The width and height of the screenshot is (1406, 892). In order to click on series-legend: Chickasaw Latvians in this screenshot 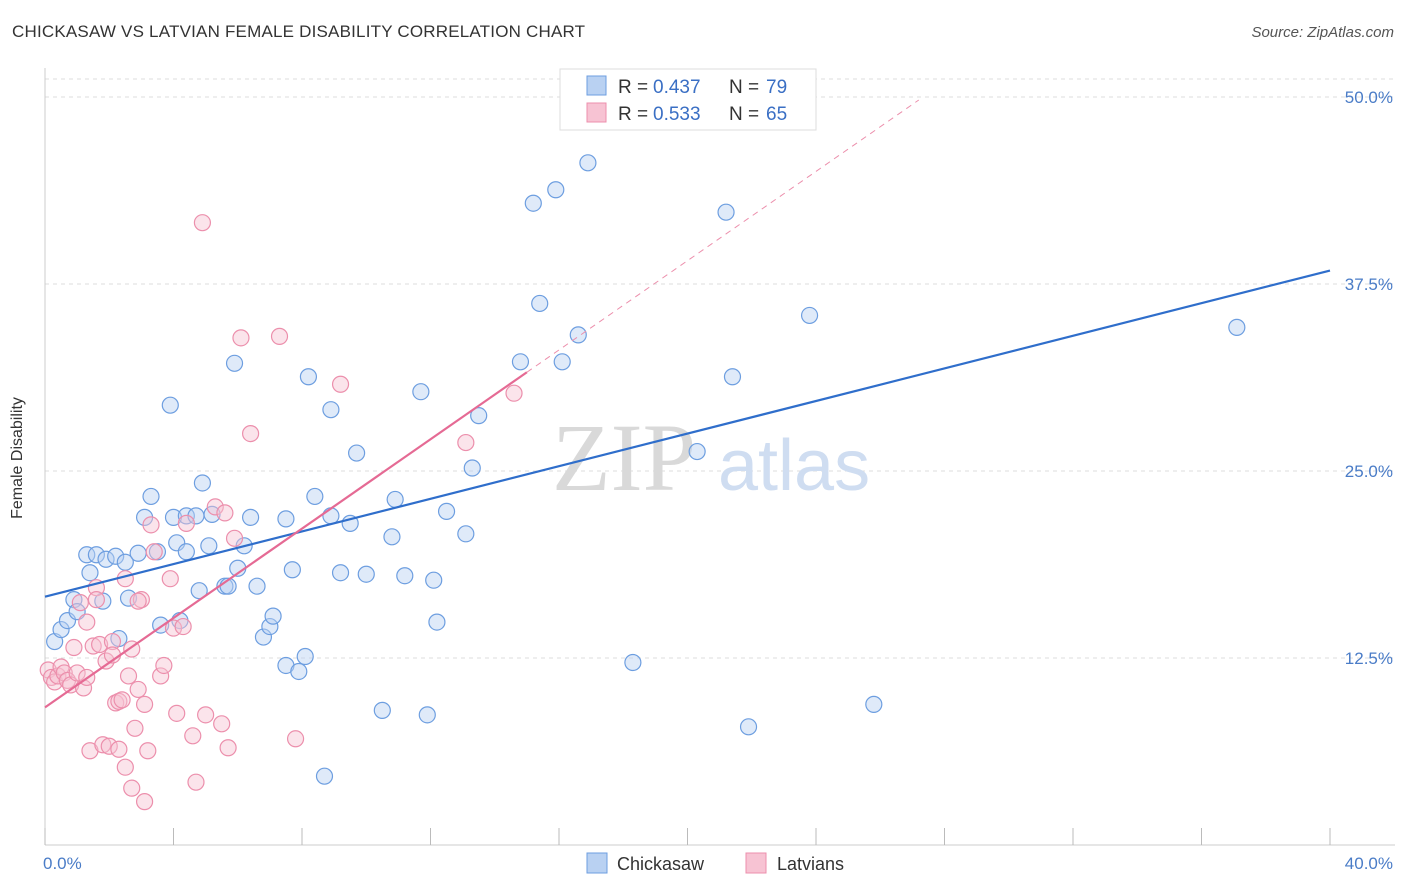, I will do `click(715, 863)`.